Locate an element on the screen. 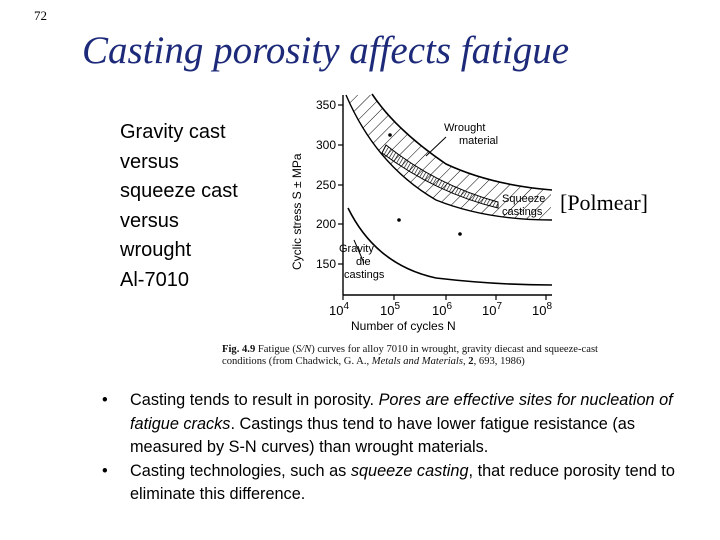  slide-title: Casting porosity affects fatigue is located at coordinates (326, 50).